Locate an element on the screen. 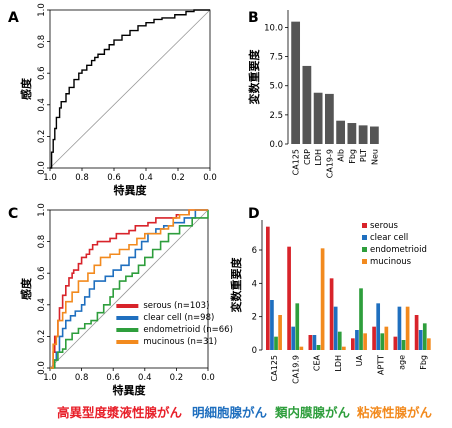 This screenshot has height=428, width=452. bar-aptt-clear-cell is located at coordinates (378, 326).